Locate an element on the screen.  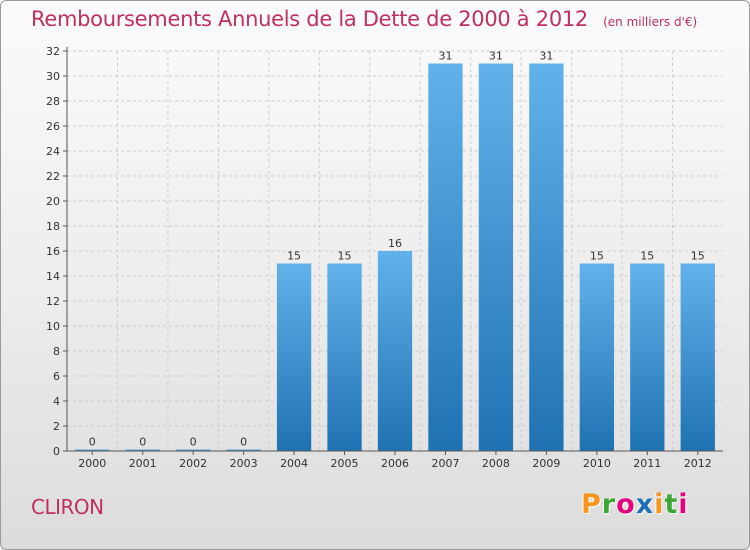
y-tick-label: 24 is located at coordinates (53, 151).